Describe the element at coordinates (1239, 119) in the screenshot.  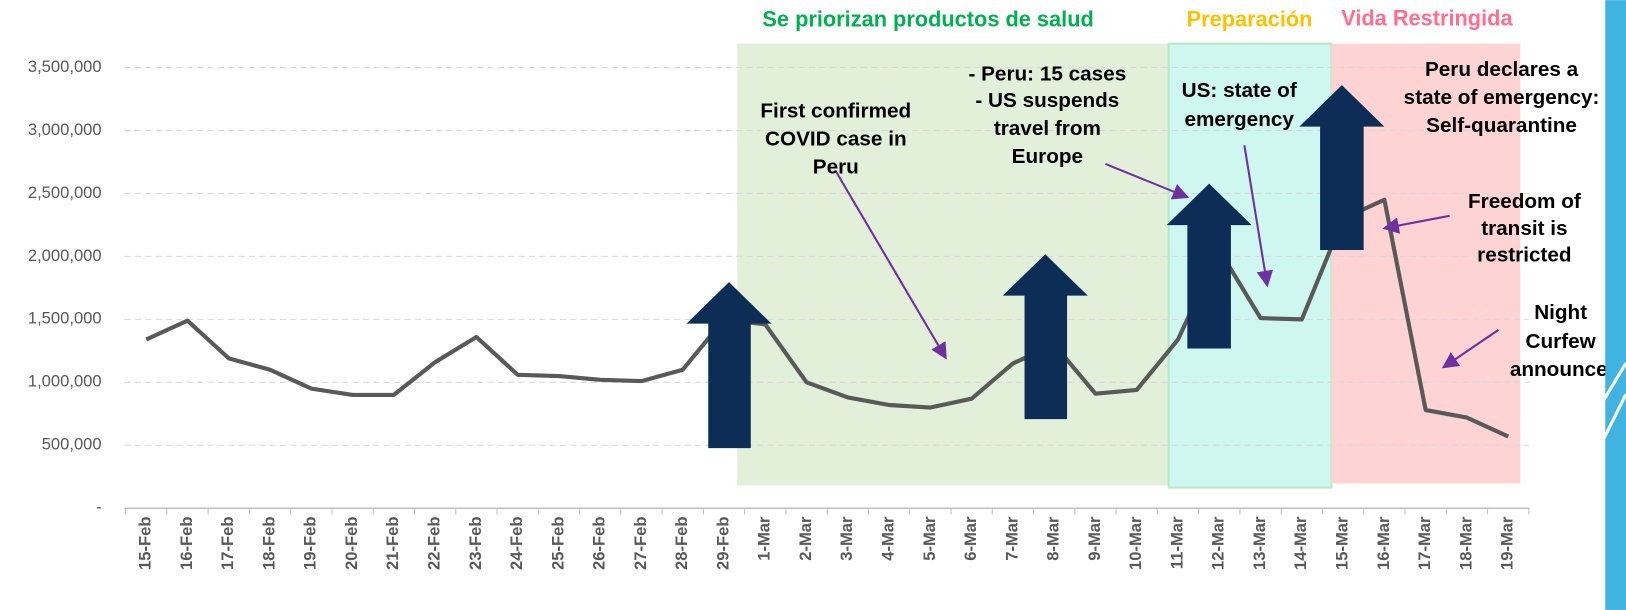
I see `annotation: emergency` at that location.